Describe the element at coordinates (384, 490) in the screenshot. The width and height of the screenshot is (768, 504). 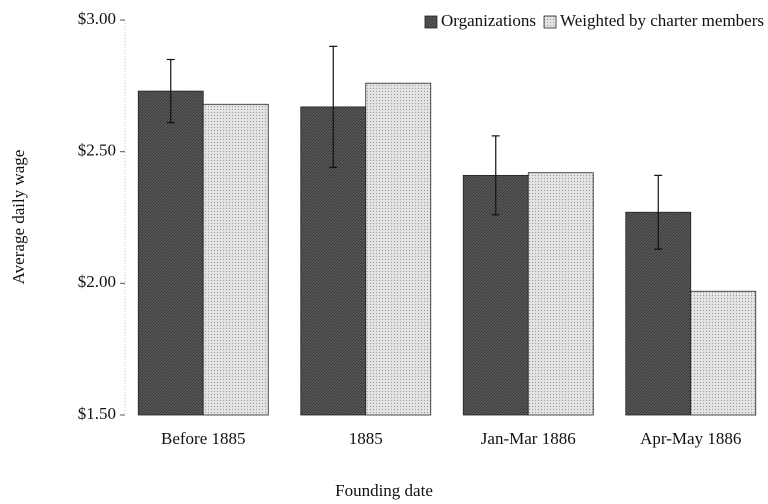
I see `x-axis-label: Founding date` at that location.